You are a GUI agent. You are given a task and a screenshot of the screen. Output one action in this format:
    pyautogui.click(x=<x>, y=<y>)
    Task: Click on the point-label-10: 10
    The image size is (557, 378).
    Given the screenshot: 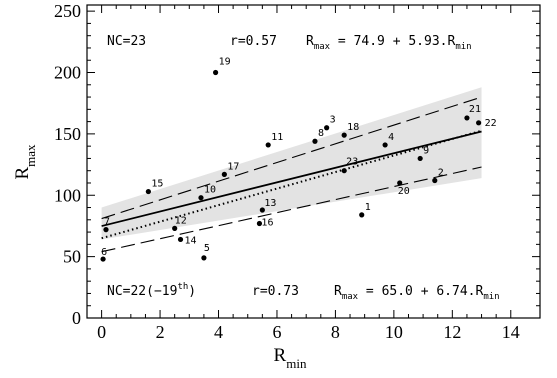 What is the action you would take?
    pyautogui.click(x=210, y=190)
    